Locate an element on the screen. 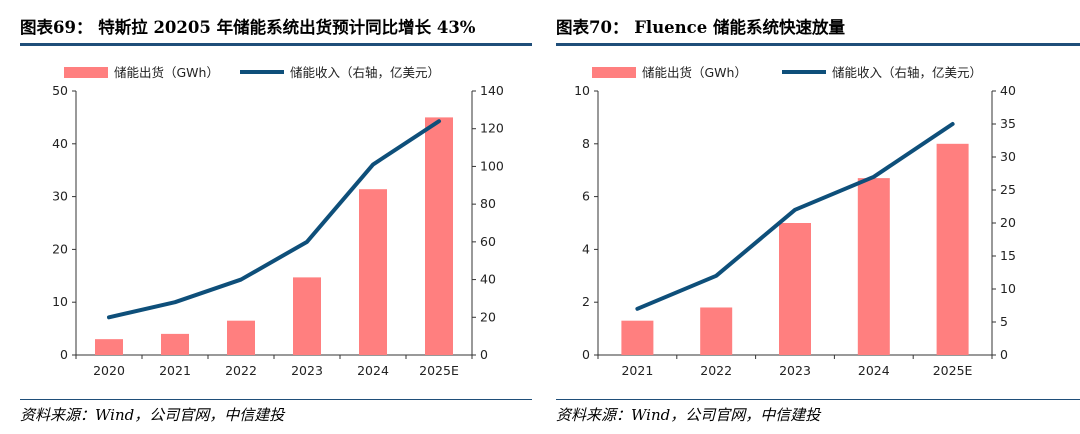  right-tick-label: 10 is located at coordinates (1008, 288).